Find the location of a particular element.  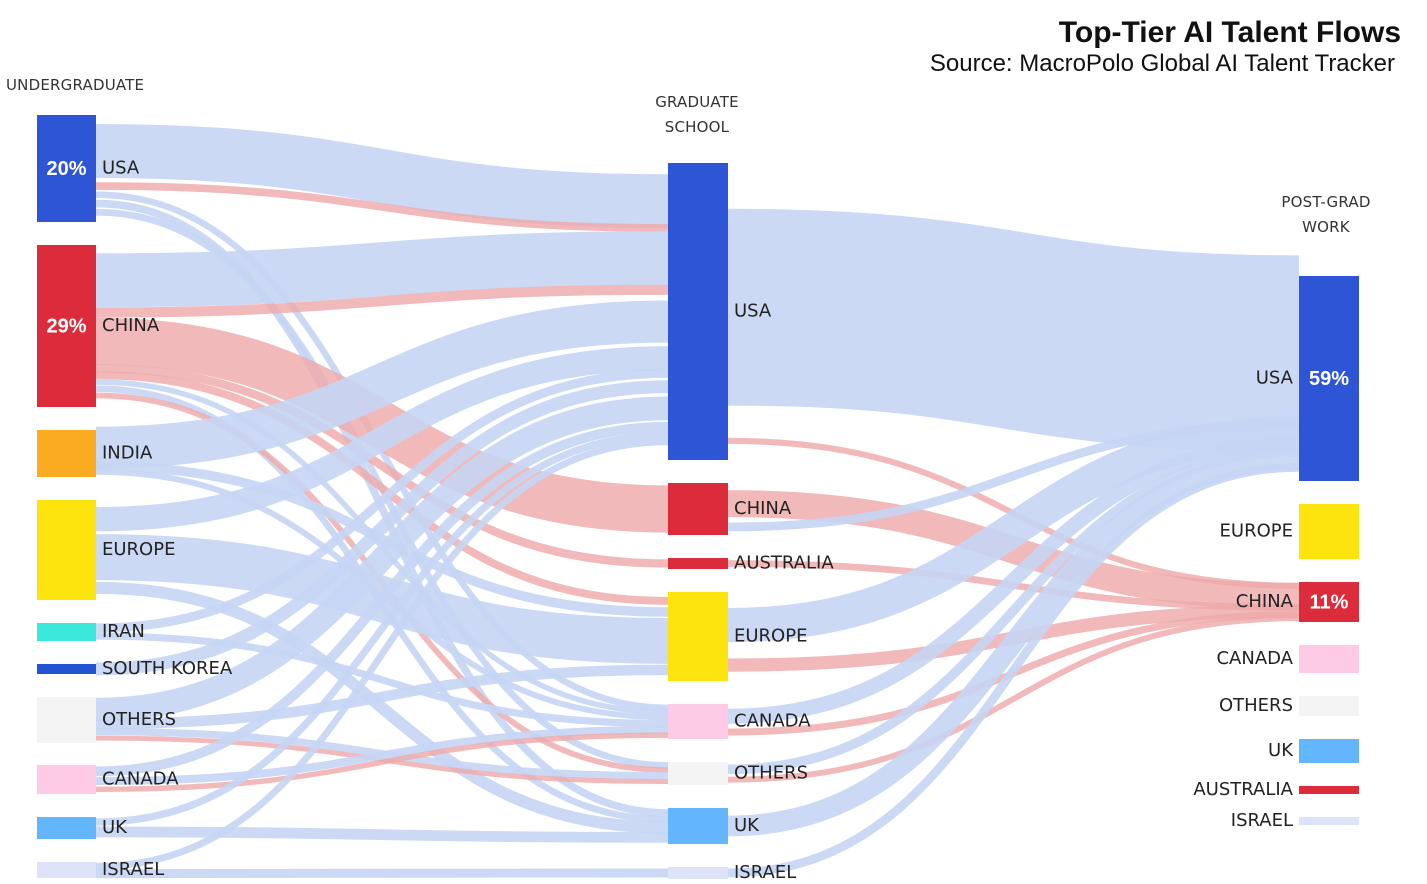

chart-title: Top-Tier AI Talent Flows is located at coordinates (1229, 32).